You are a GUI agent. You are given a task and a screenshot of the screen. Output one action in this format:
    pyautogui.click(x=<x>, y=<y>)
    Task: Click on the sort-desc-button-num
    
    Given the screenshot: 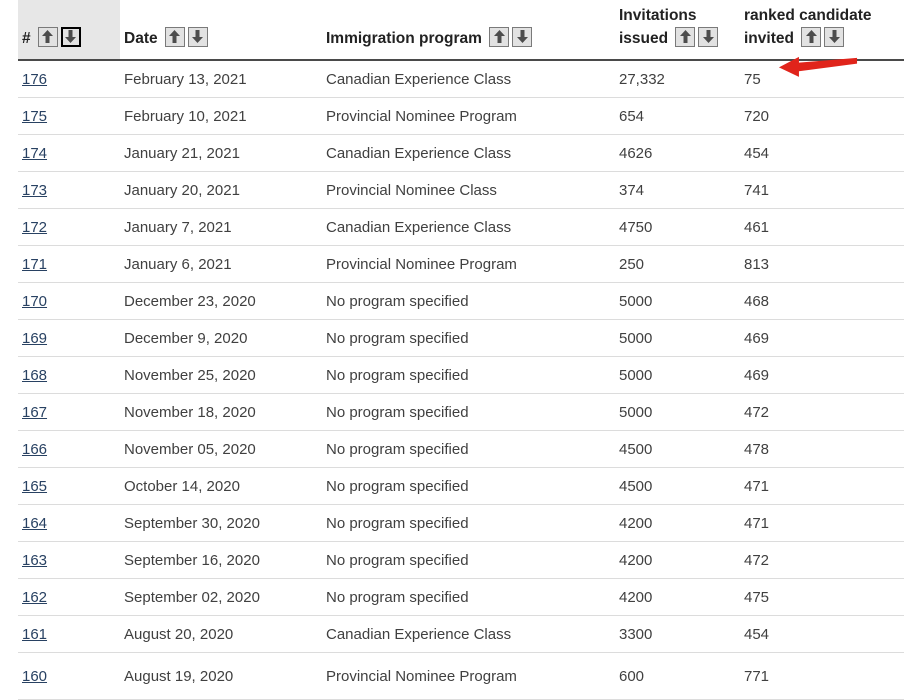 What is the action you would take?
    pyautogui.click(x=70, y=36)
    